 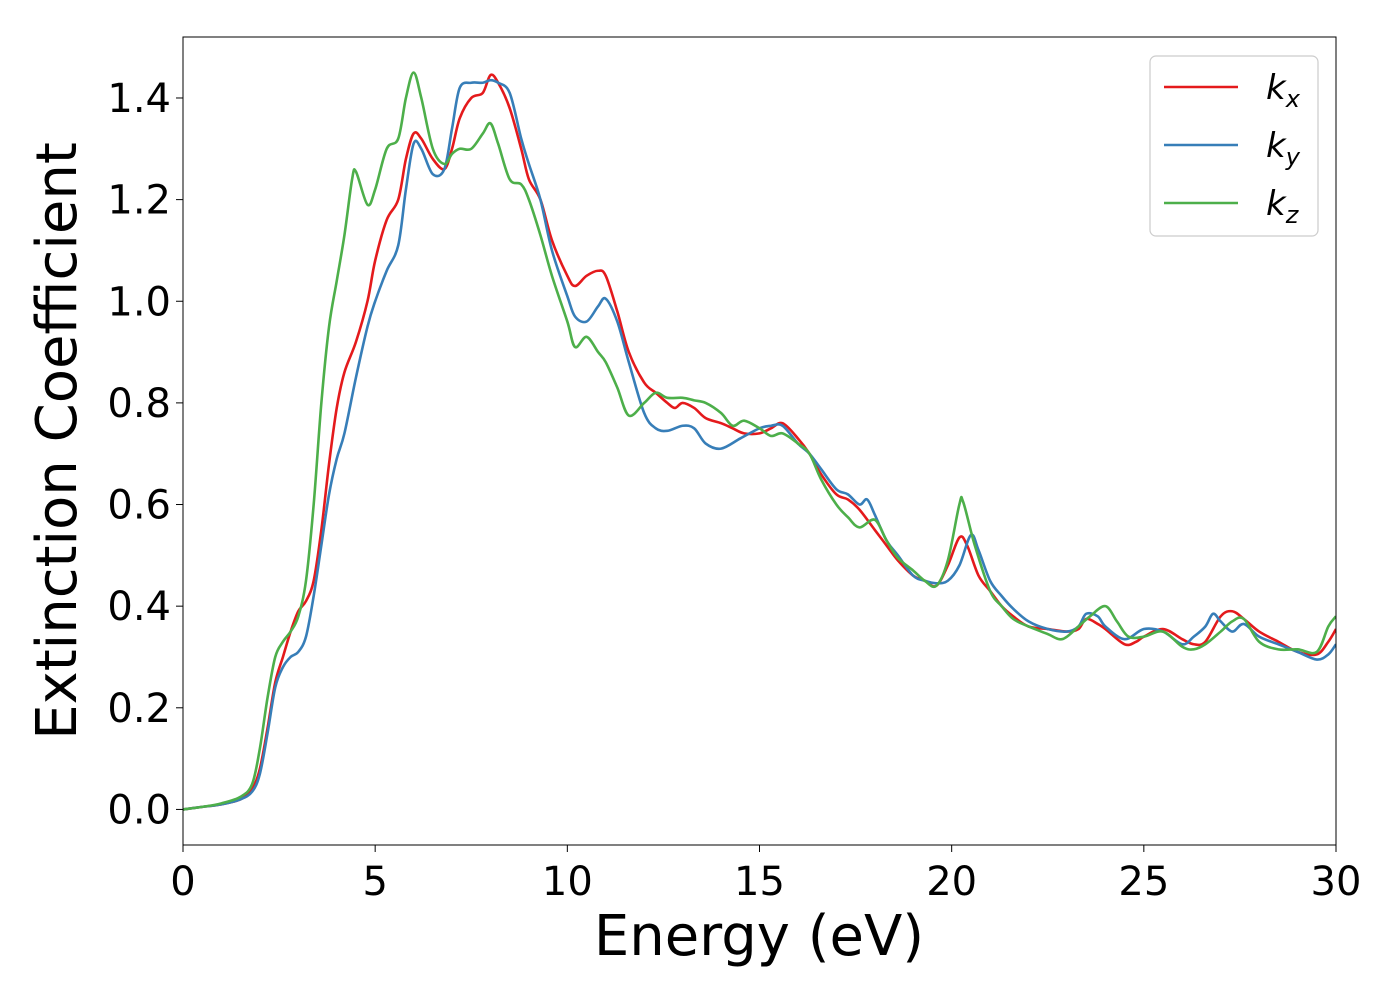 What do you see at coordinates (139, 506) in the screenshot?
I see `y-tick-label: 0.6` at bounding box center [139, 506].